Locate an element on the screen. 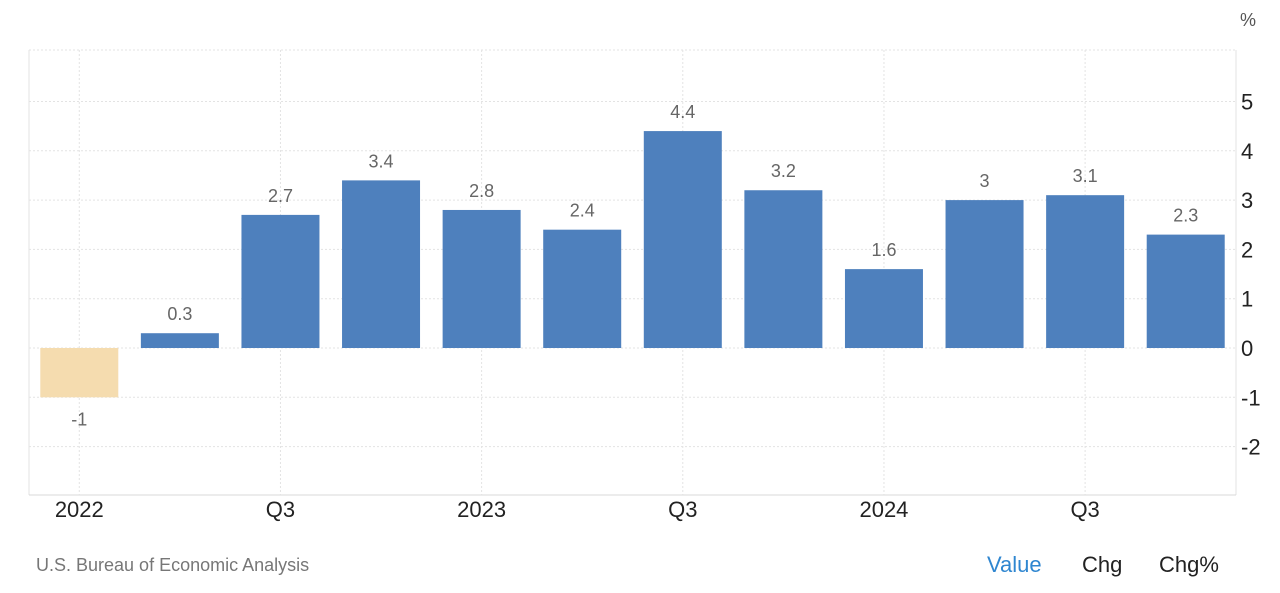  x-tick-label: 2023 is located at coordinates (481, 509).